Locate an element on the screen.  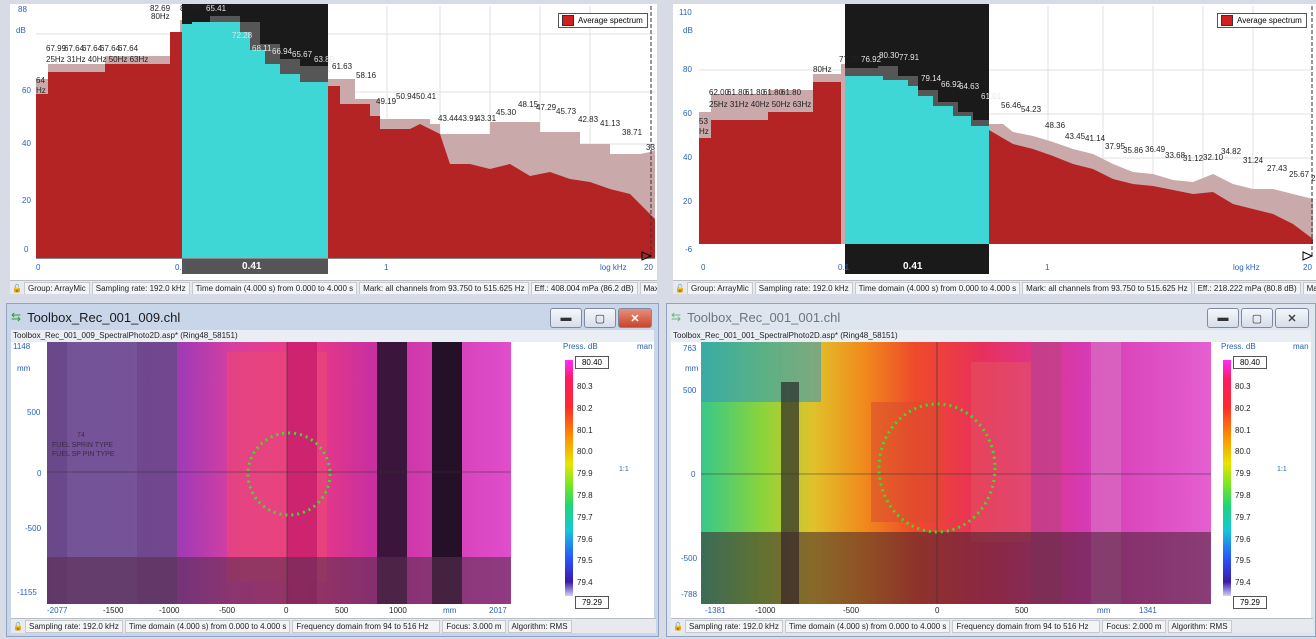
y-tick: 0 is located at coordinates (693, 474).